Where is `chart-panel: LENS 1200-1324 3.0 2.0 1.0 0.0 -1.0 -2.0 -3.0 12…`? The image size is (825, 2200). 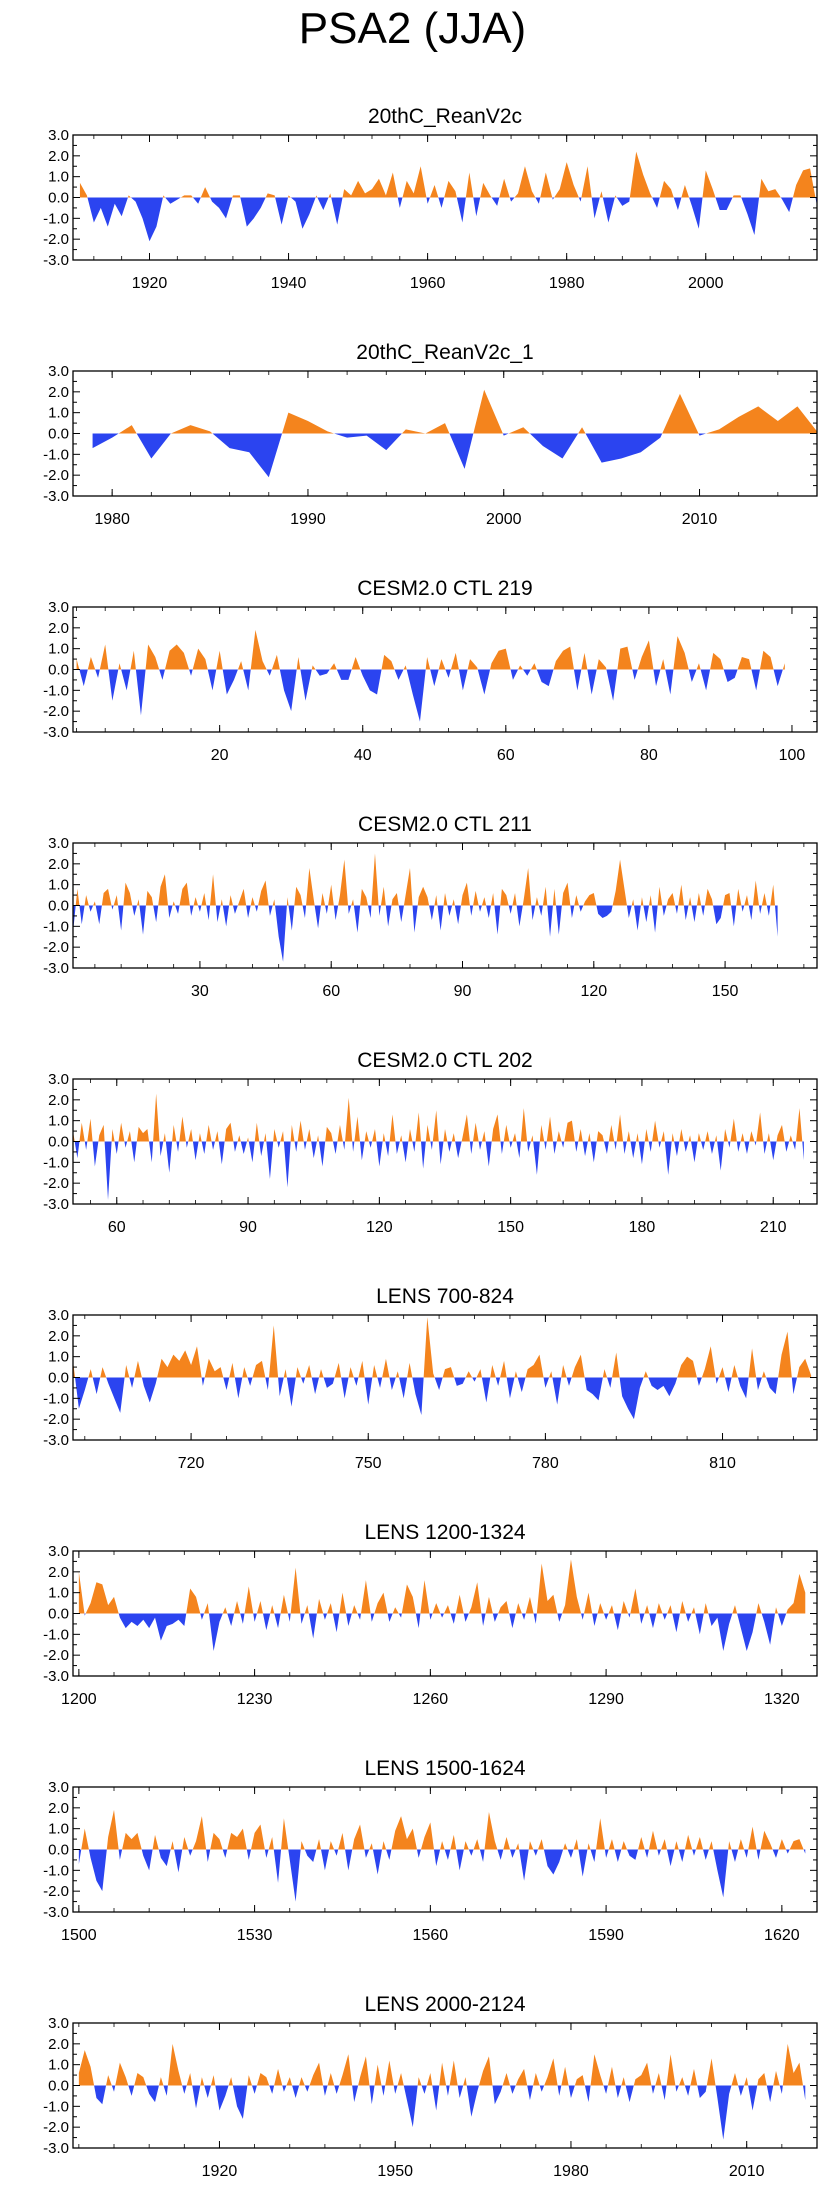
chart-panel: LENS 1200-1324 3.0 2.0 1.0 0.0 -1.0 -2.0 -3.0 12… is located at coordinates (430, 1614).